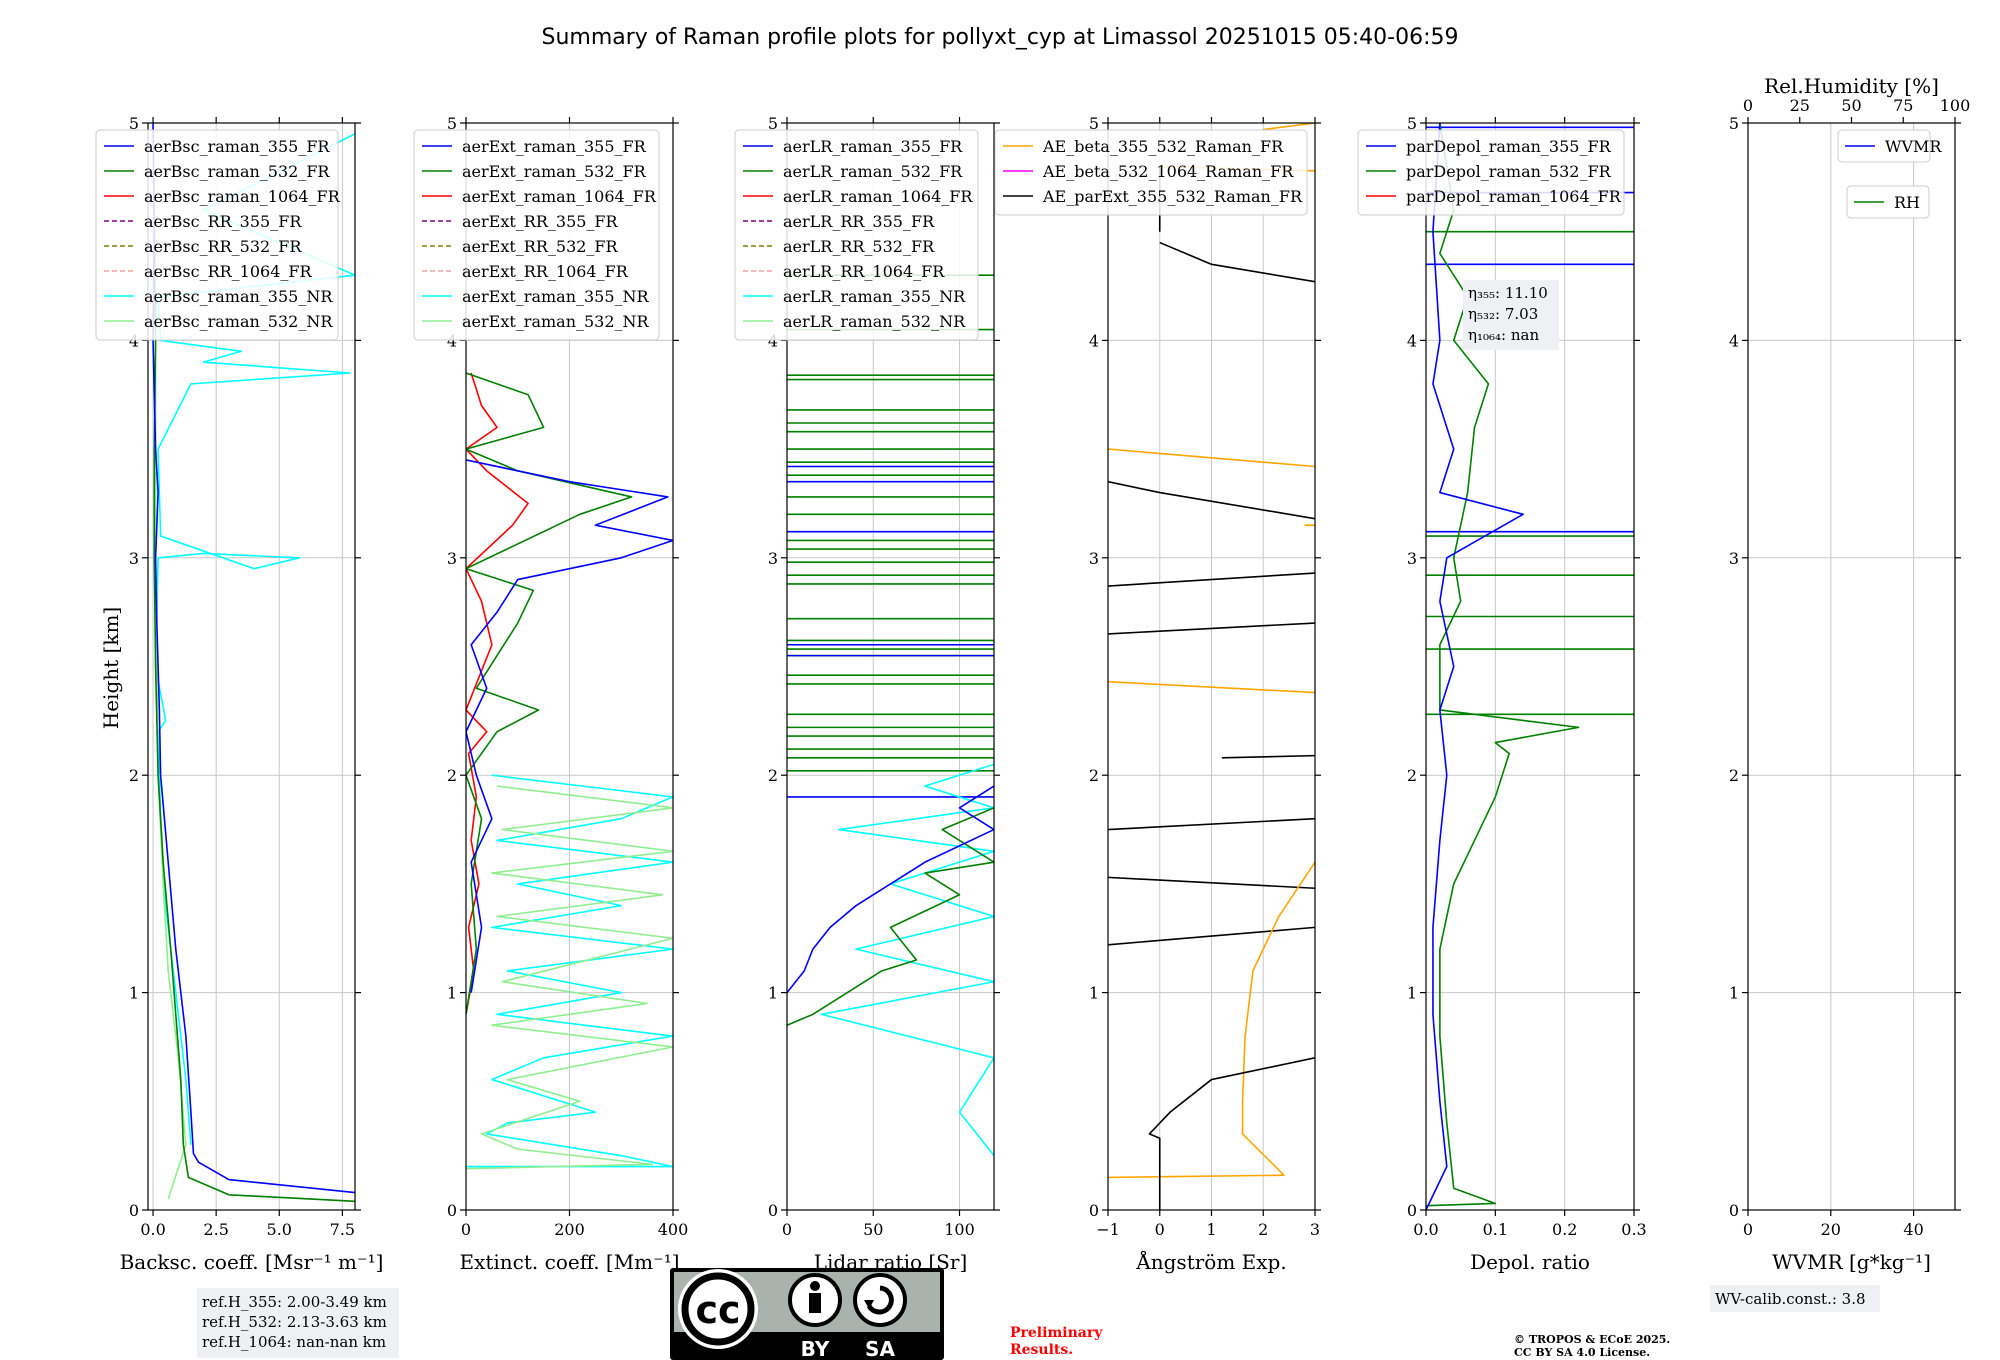 This screenshot has width=2000, height=1360. Describe the element at coordinates (815, 1303) in the screenshot. I see `by-icon` at that location.